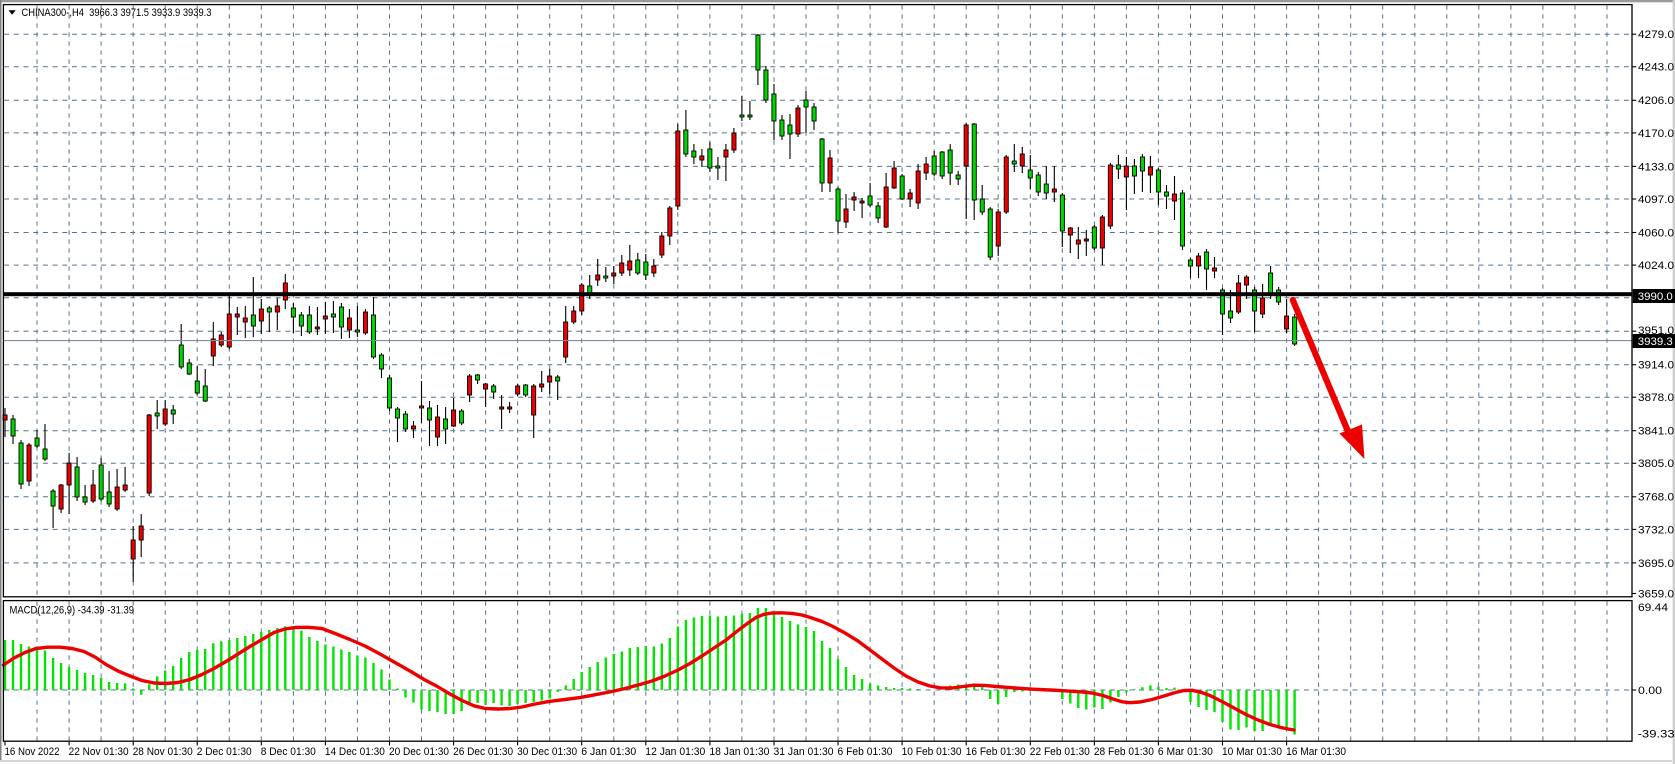 The height and width of the screenshot is (764, 1675). Describe the element at coordinates (117, 13) in the screenshot. I see `svg-text:CHINA300-,H4 3966.3 3971.5 39: CHINA300-,H4 3966.3 3971.5 3933.9 3939.3` at that location.